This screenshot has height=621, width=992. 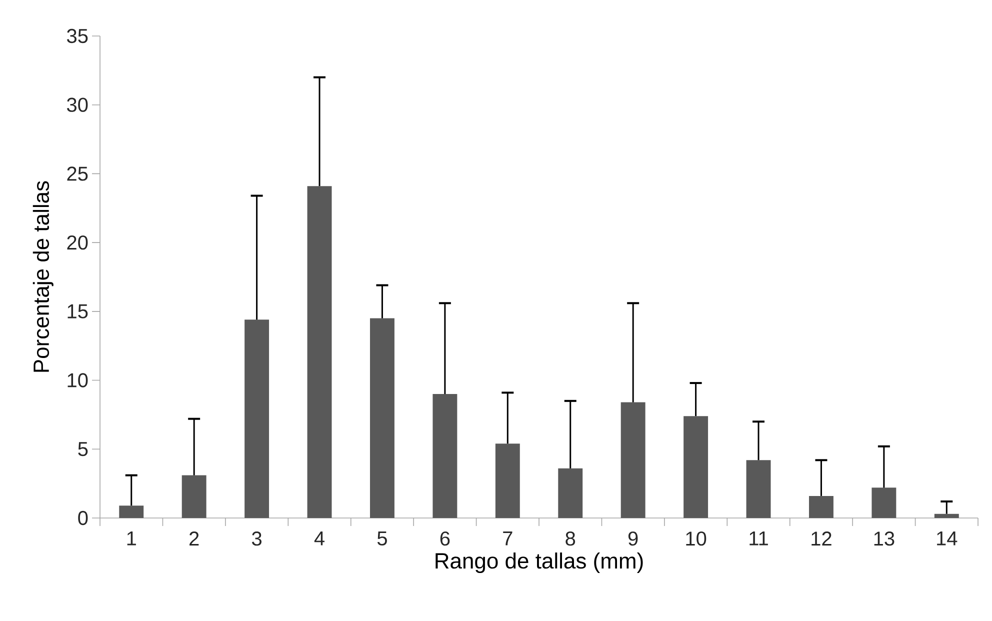 I want to click on x-axis-title: Rango de tallas (mm), so click(x=539, y=563).